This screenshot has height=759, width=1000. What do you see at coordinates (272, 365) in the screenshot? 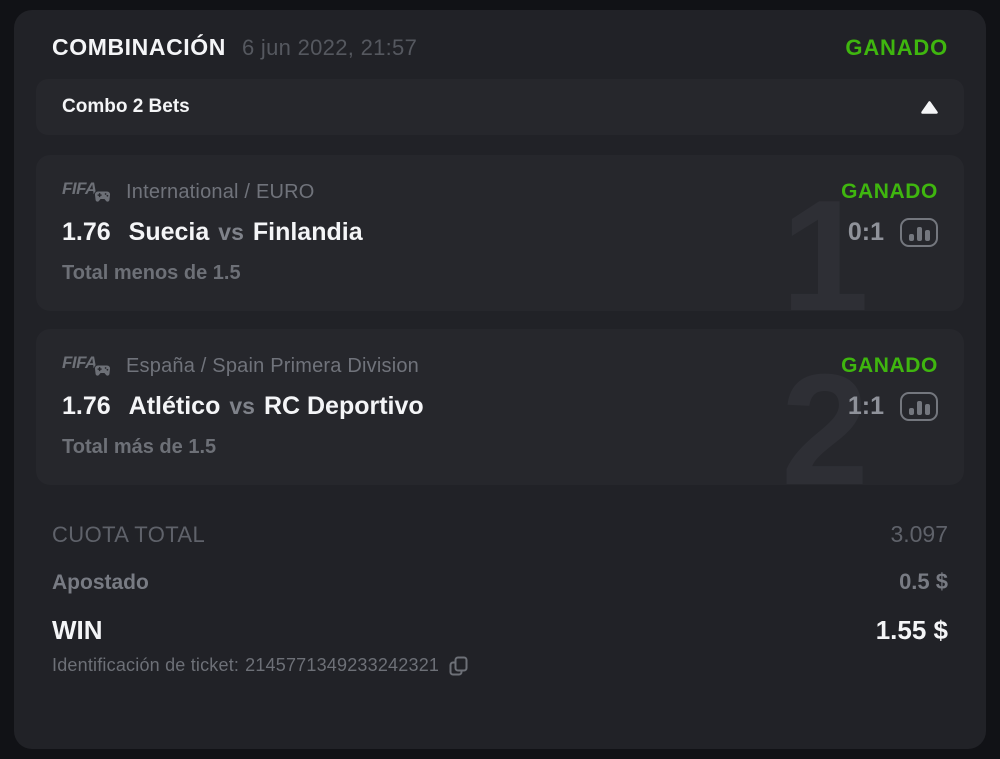
I see `league-name: España / Spain Primera Division` at bounding box center [272, 365].